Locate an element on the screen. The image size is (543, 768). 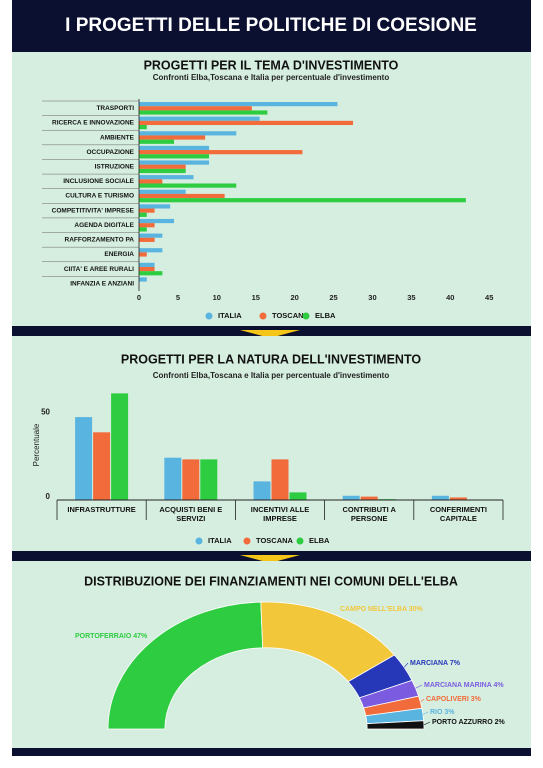
y-tick-label: INCLUSIONE SOCIALE is located at coordinates (98, 181).